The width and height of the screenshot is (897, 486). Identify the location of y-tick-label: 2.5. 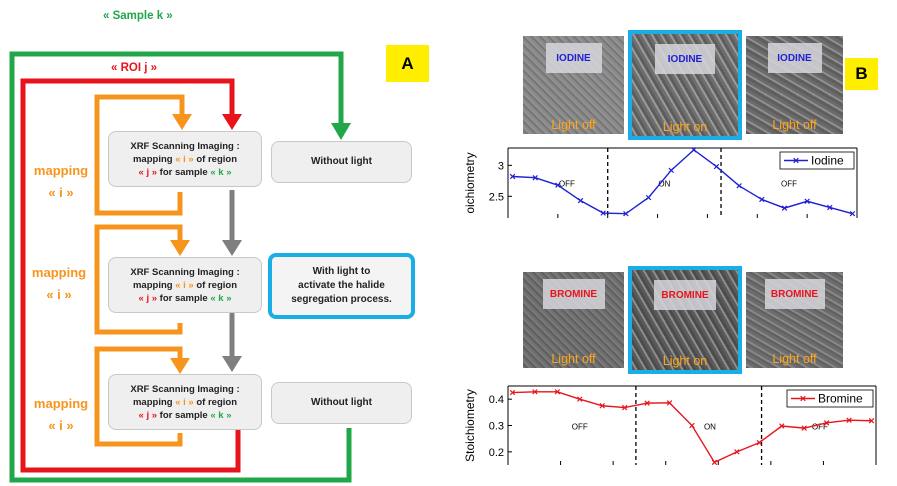
(496, 197).